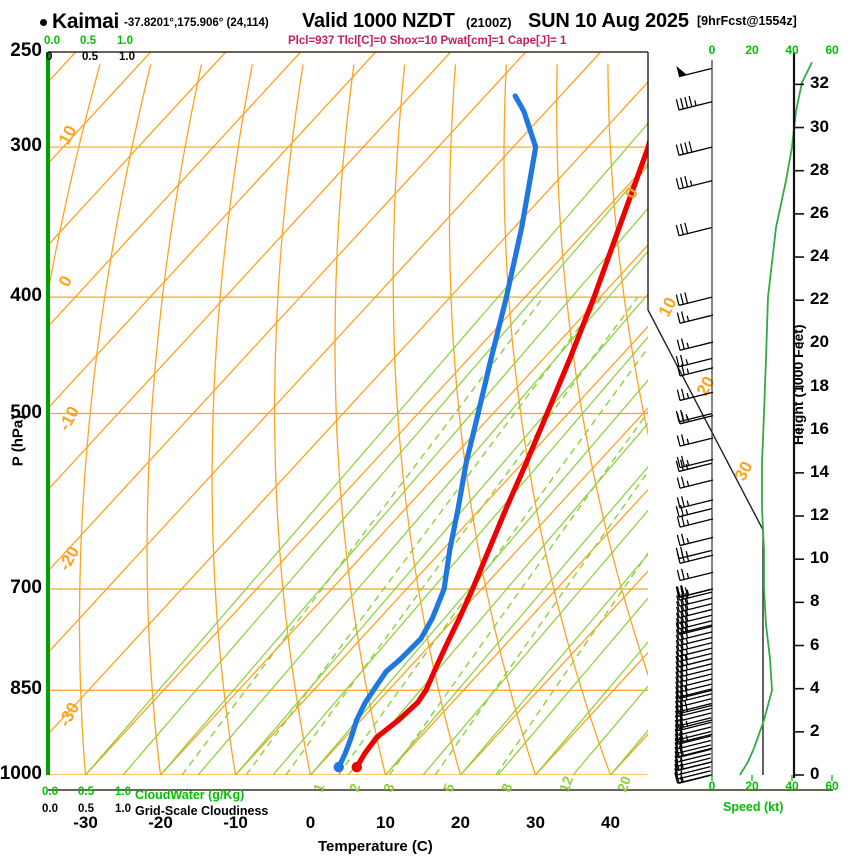  I want to click on svg-text: 30, so click(744, 471).